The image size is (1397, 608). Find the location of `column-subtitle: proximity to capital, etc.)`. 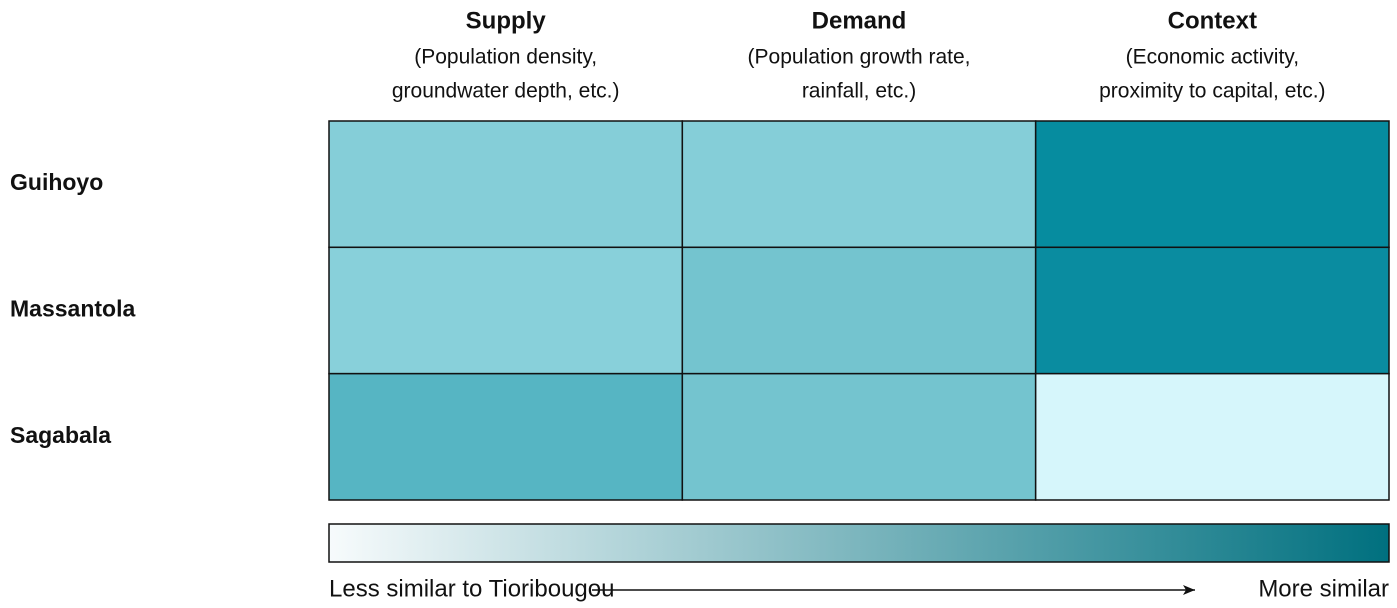

column-subtitle: proximity to capital, etc.) is located at coordinates (1212, 91).